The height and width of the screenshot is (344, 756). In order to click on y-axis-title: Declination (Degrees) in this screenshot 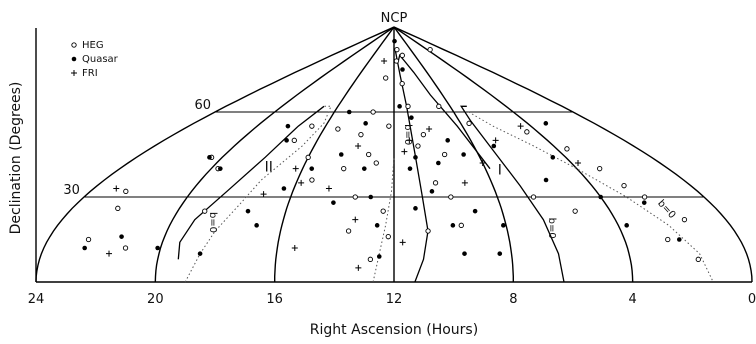, I will do `click(16, 158)`.